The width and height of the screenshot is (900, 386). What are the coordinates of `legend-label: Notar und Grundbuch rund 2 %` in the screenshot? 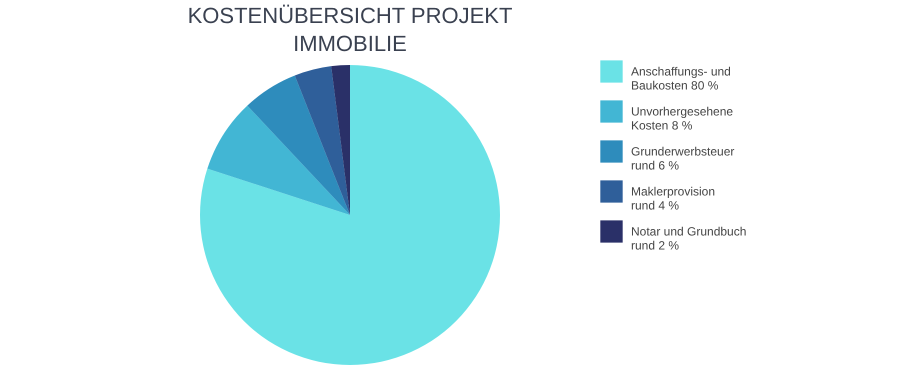 It's located at (688, 238).